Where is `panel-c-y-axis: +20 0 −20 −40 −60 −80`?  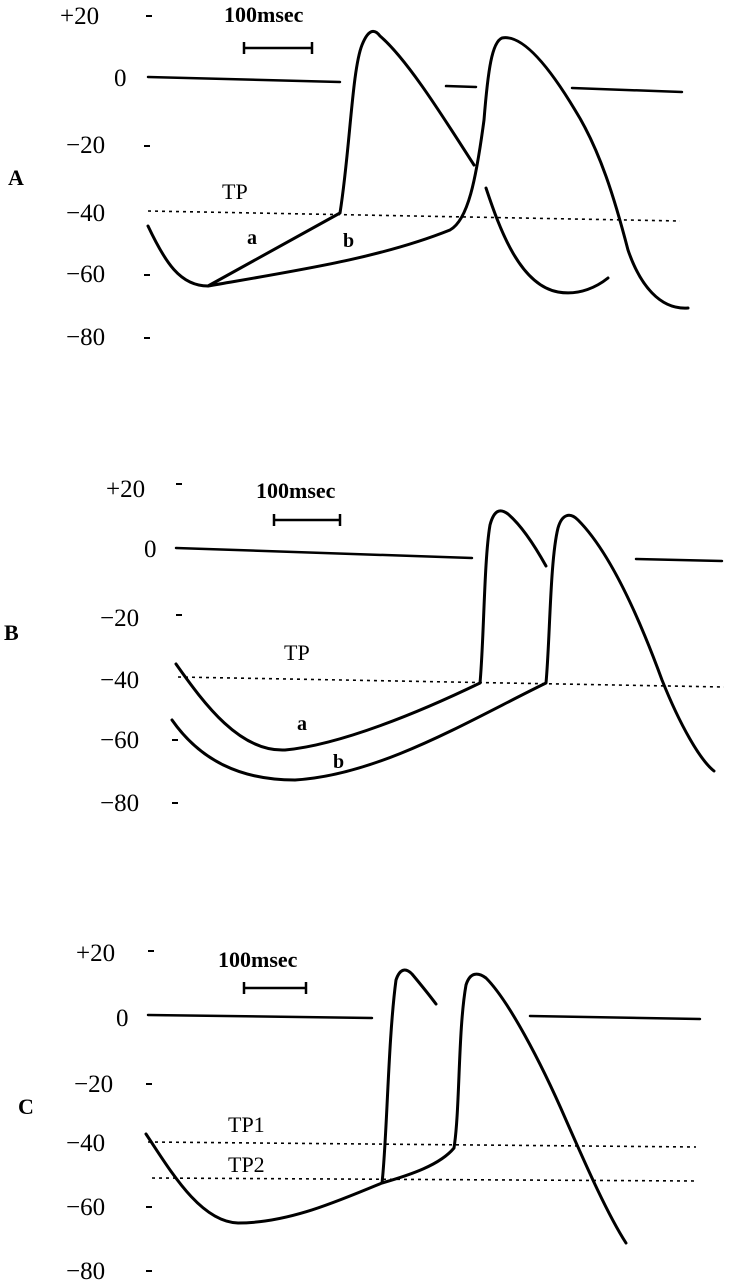
panel-c-y-axis: +20 0 −20 −40 −60 −80 is located at coordinates (110, 1110).